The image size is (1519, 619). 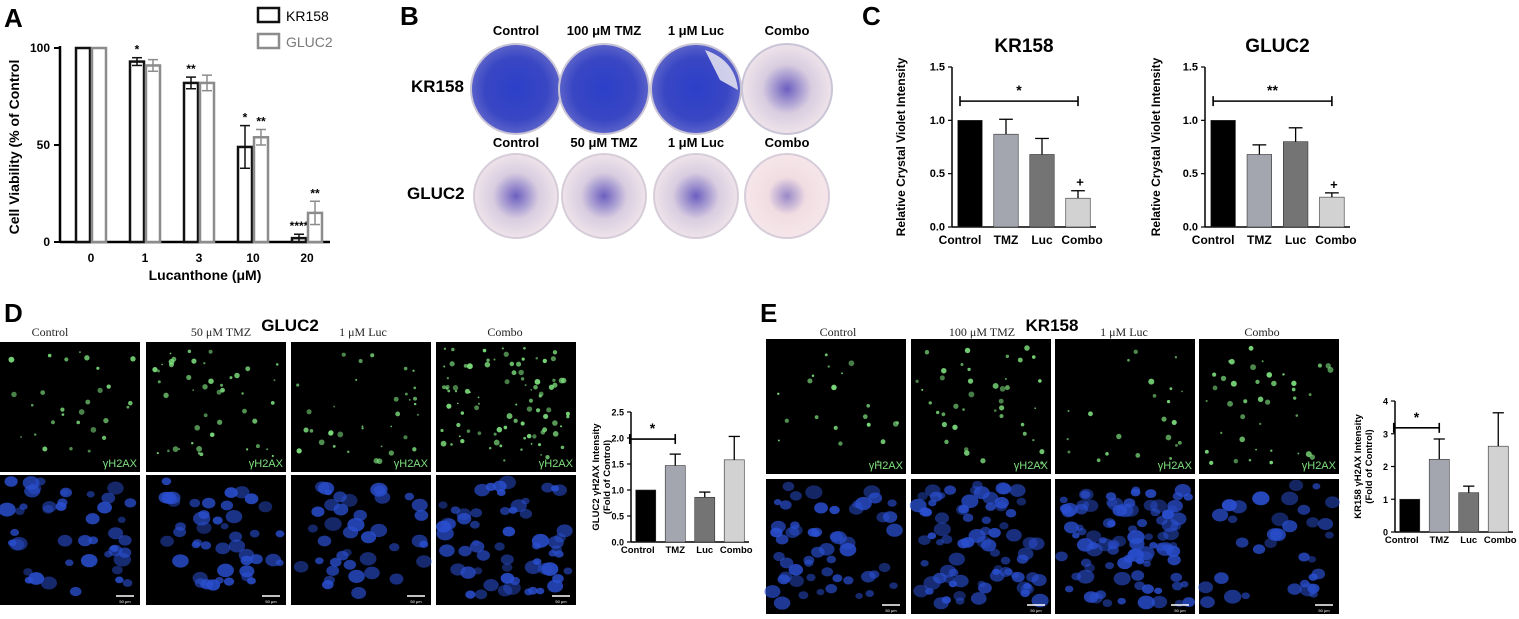 What do you see at coordinates (836, 546) in the screenshot?
I see `dapi-image-tile` at bounding box center [836, 546].